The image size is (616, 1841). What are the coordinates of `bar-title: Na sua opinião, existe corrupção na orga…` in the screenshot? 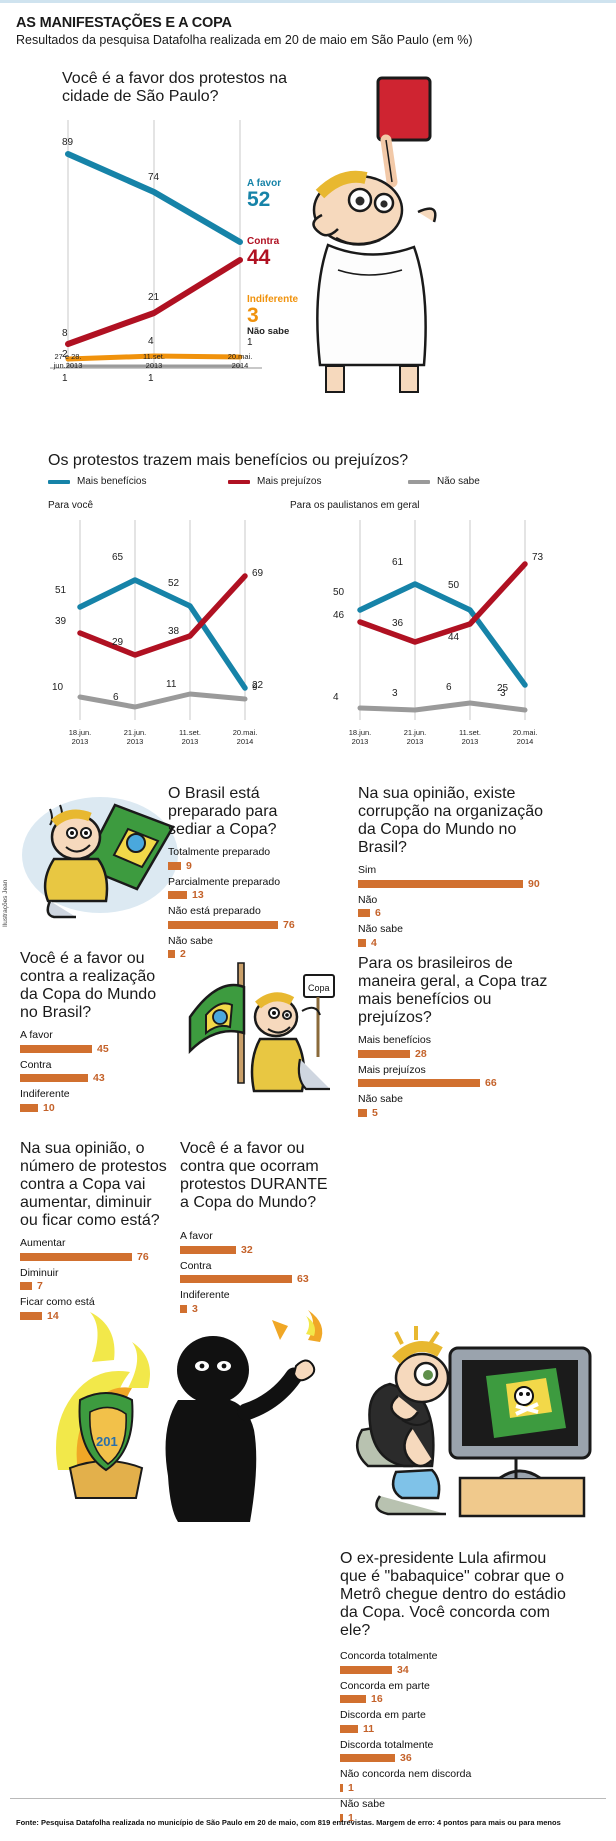 It's located at (451, 820).